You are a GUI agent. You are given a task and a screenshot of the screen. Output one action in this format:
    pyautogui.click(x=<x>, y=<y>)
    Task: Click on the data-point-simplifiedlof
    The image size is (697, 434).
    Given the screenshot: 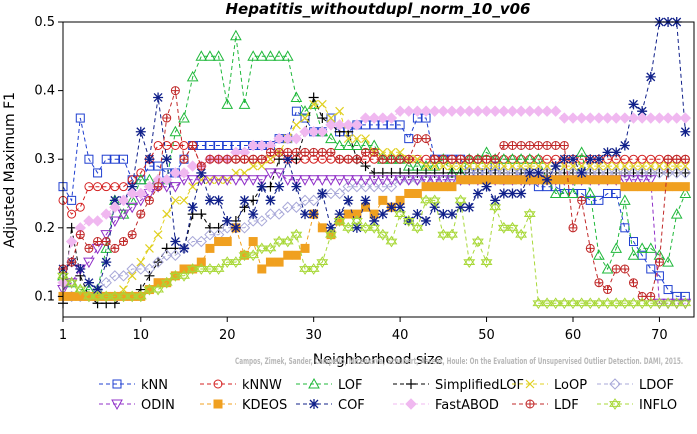 What is the action you would take?
    pyautogui.click(x=322, y=118)
    